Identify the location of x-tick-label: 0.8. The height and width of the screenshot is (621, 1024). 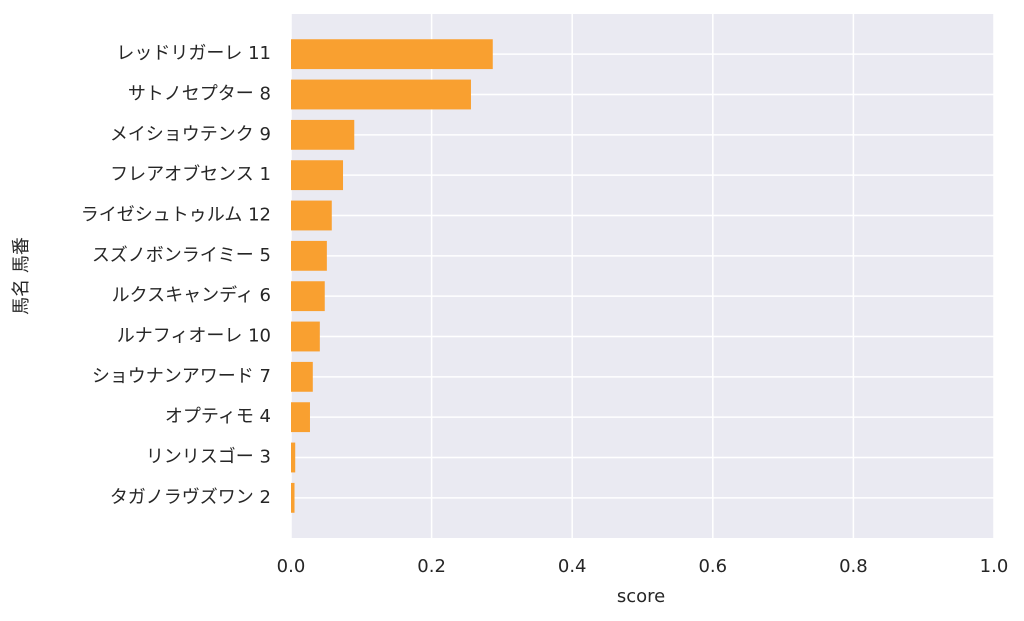
(853, 566).